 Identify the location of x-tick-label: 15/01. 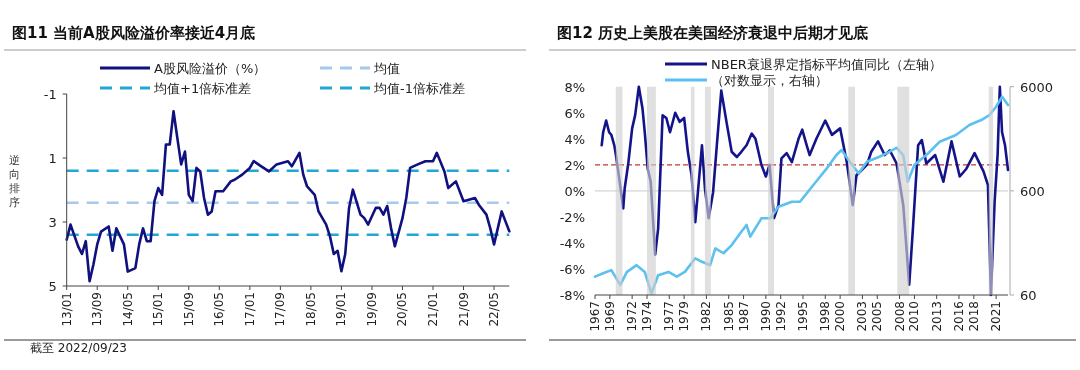
(158, 309).